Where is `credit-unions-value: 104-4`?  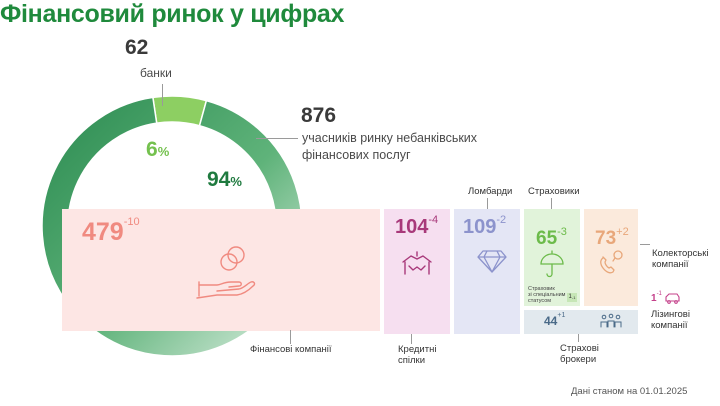
credit-unions-value: 104-4 is located at coordinates (417, 226).